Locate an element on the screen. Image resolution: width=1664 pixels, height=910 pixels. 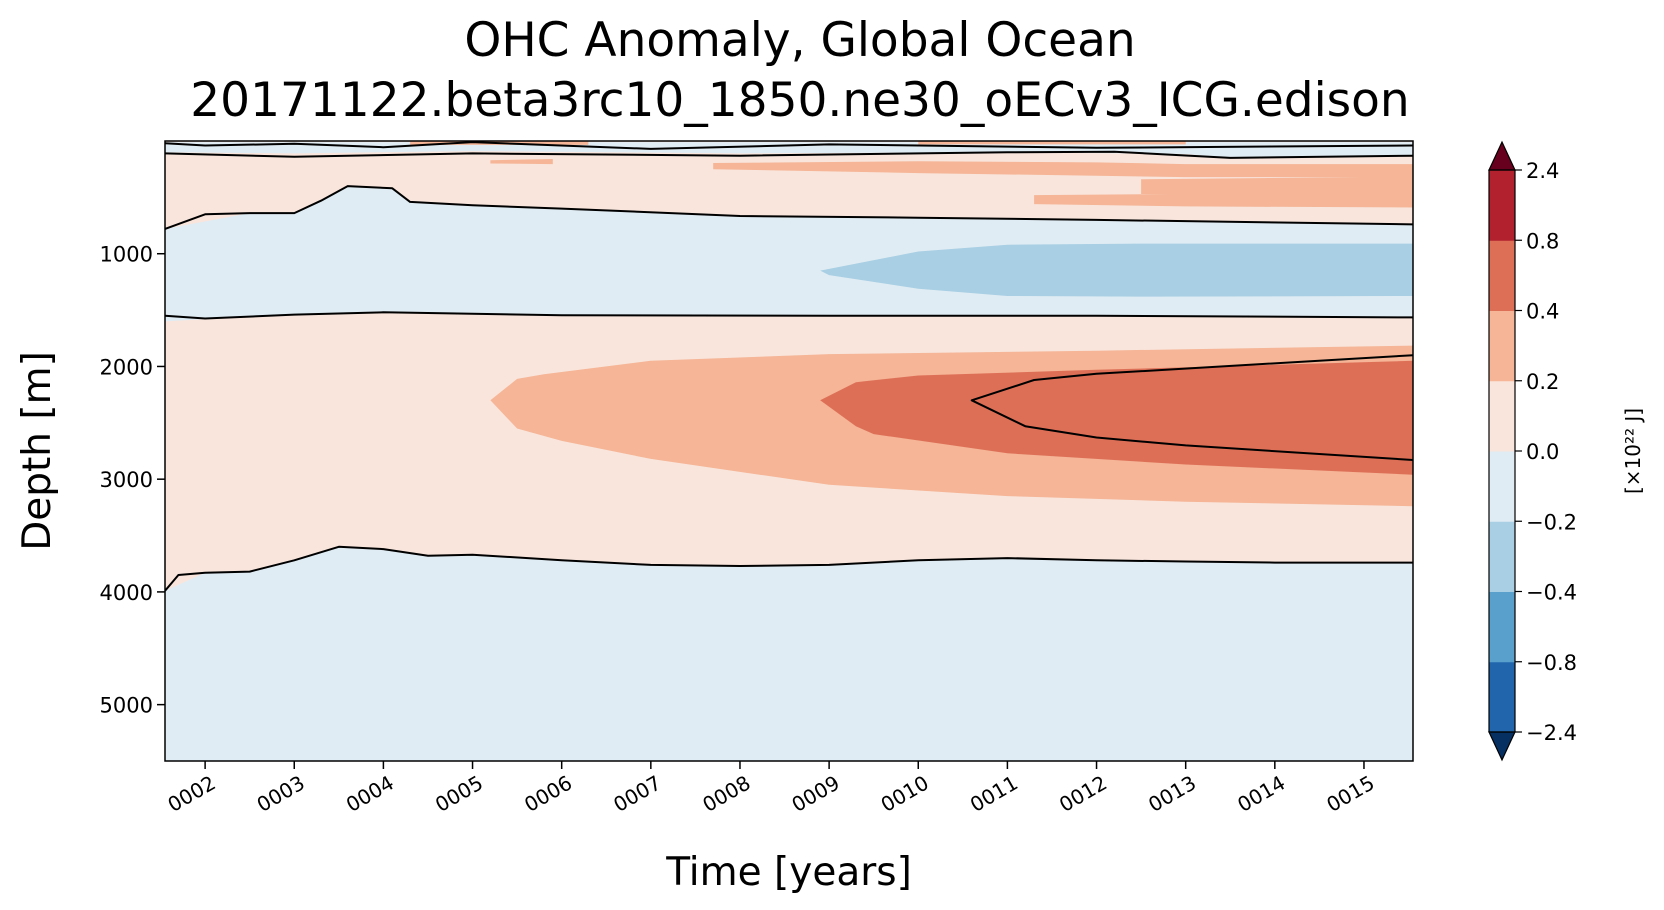
x-tick-label-0012: 0012 is located at coordinates (1083, 794).